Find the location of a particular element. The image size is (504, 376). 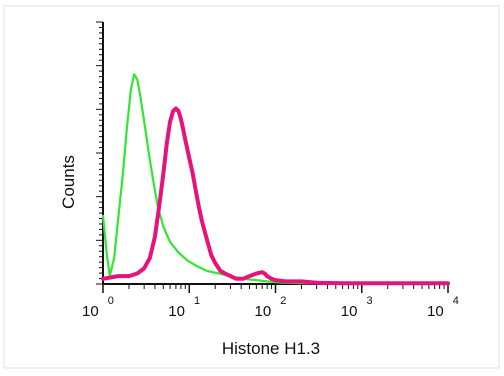

x-tick-exponent: 4 is located at coordinates (455, 301).